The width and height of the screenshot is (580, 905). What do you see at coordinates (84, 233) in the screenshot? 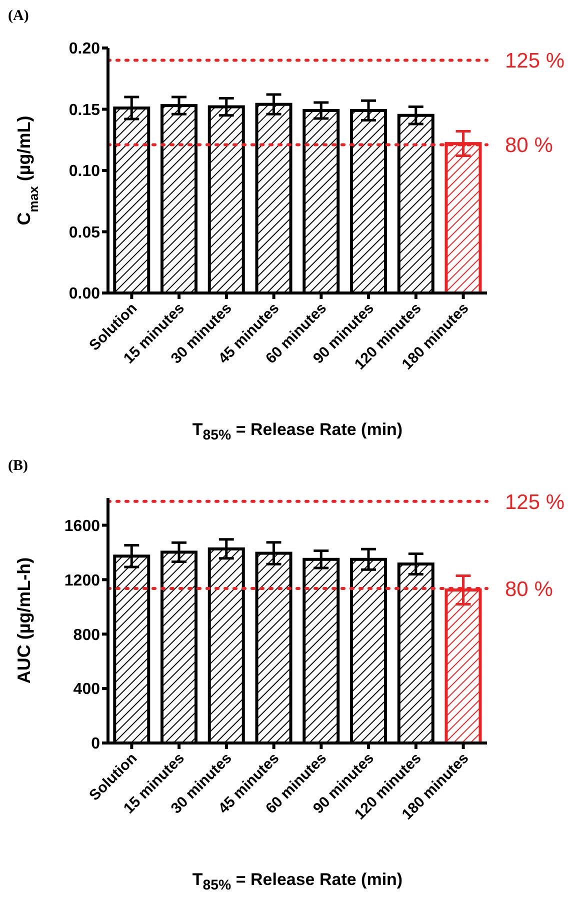
I see `y-tick-label: 0.05` at bounding box center [84, 233].